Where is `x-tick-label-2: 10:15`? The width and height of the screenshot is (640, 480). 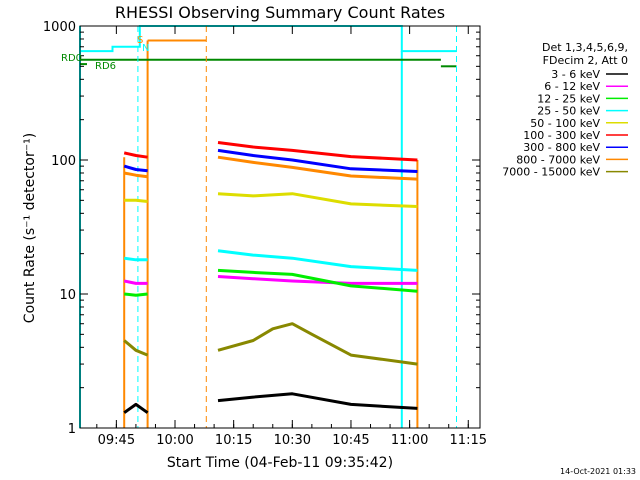 x-tick-label-2: 10:15 is located at coordinates (233, 440).